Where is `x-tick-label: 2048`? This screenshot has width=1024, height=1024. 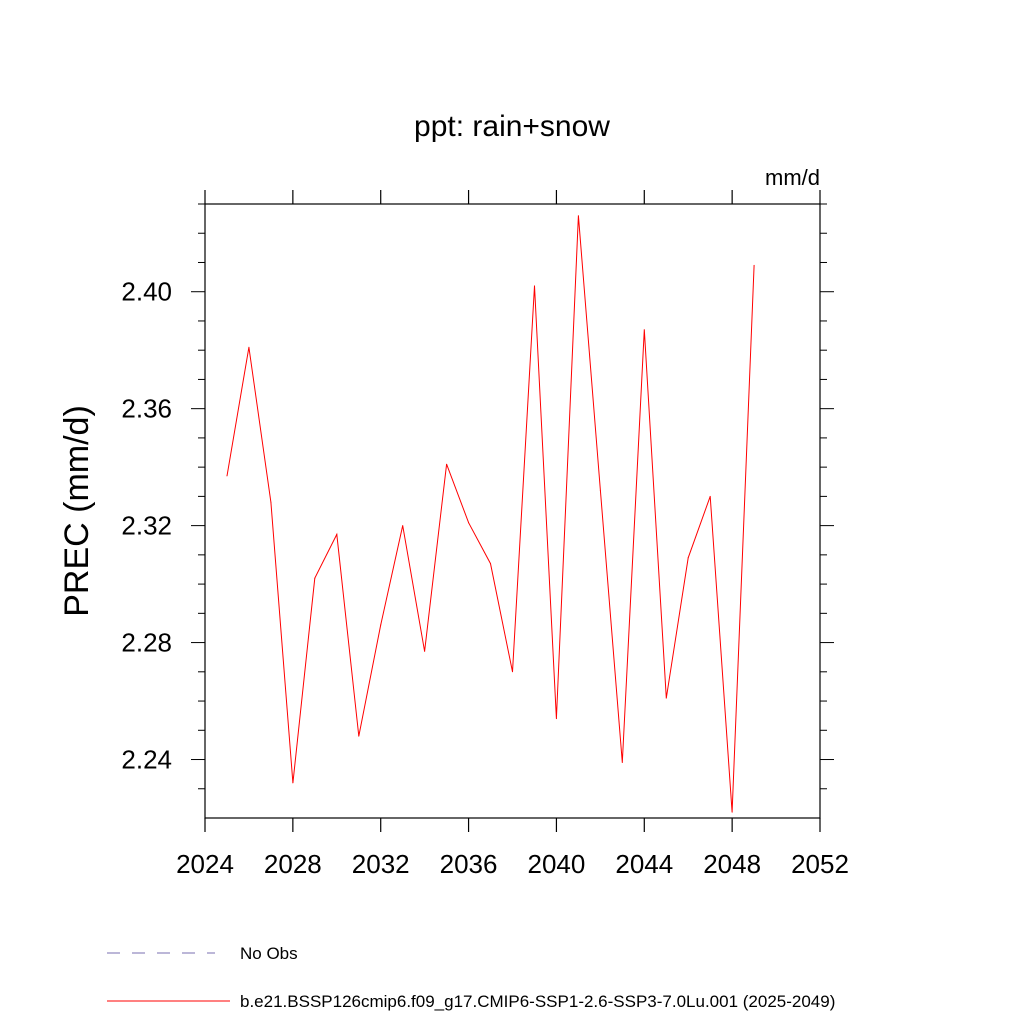
x-tick-label: 2048 is located at coordinates (732, 864).